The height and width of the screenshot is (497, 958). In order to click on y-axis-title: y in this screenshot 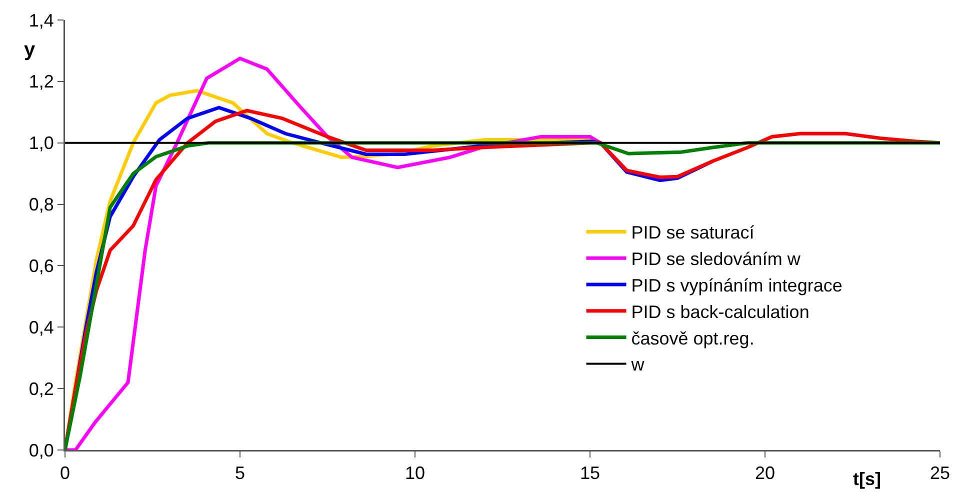, I will do `click(30, 50)`.